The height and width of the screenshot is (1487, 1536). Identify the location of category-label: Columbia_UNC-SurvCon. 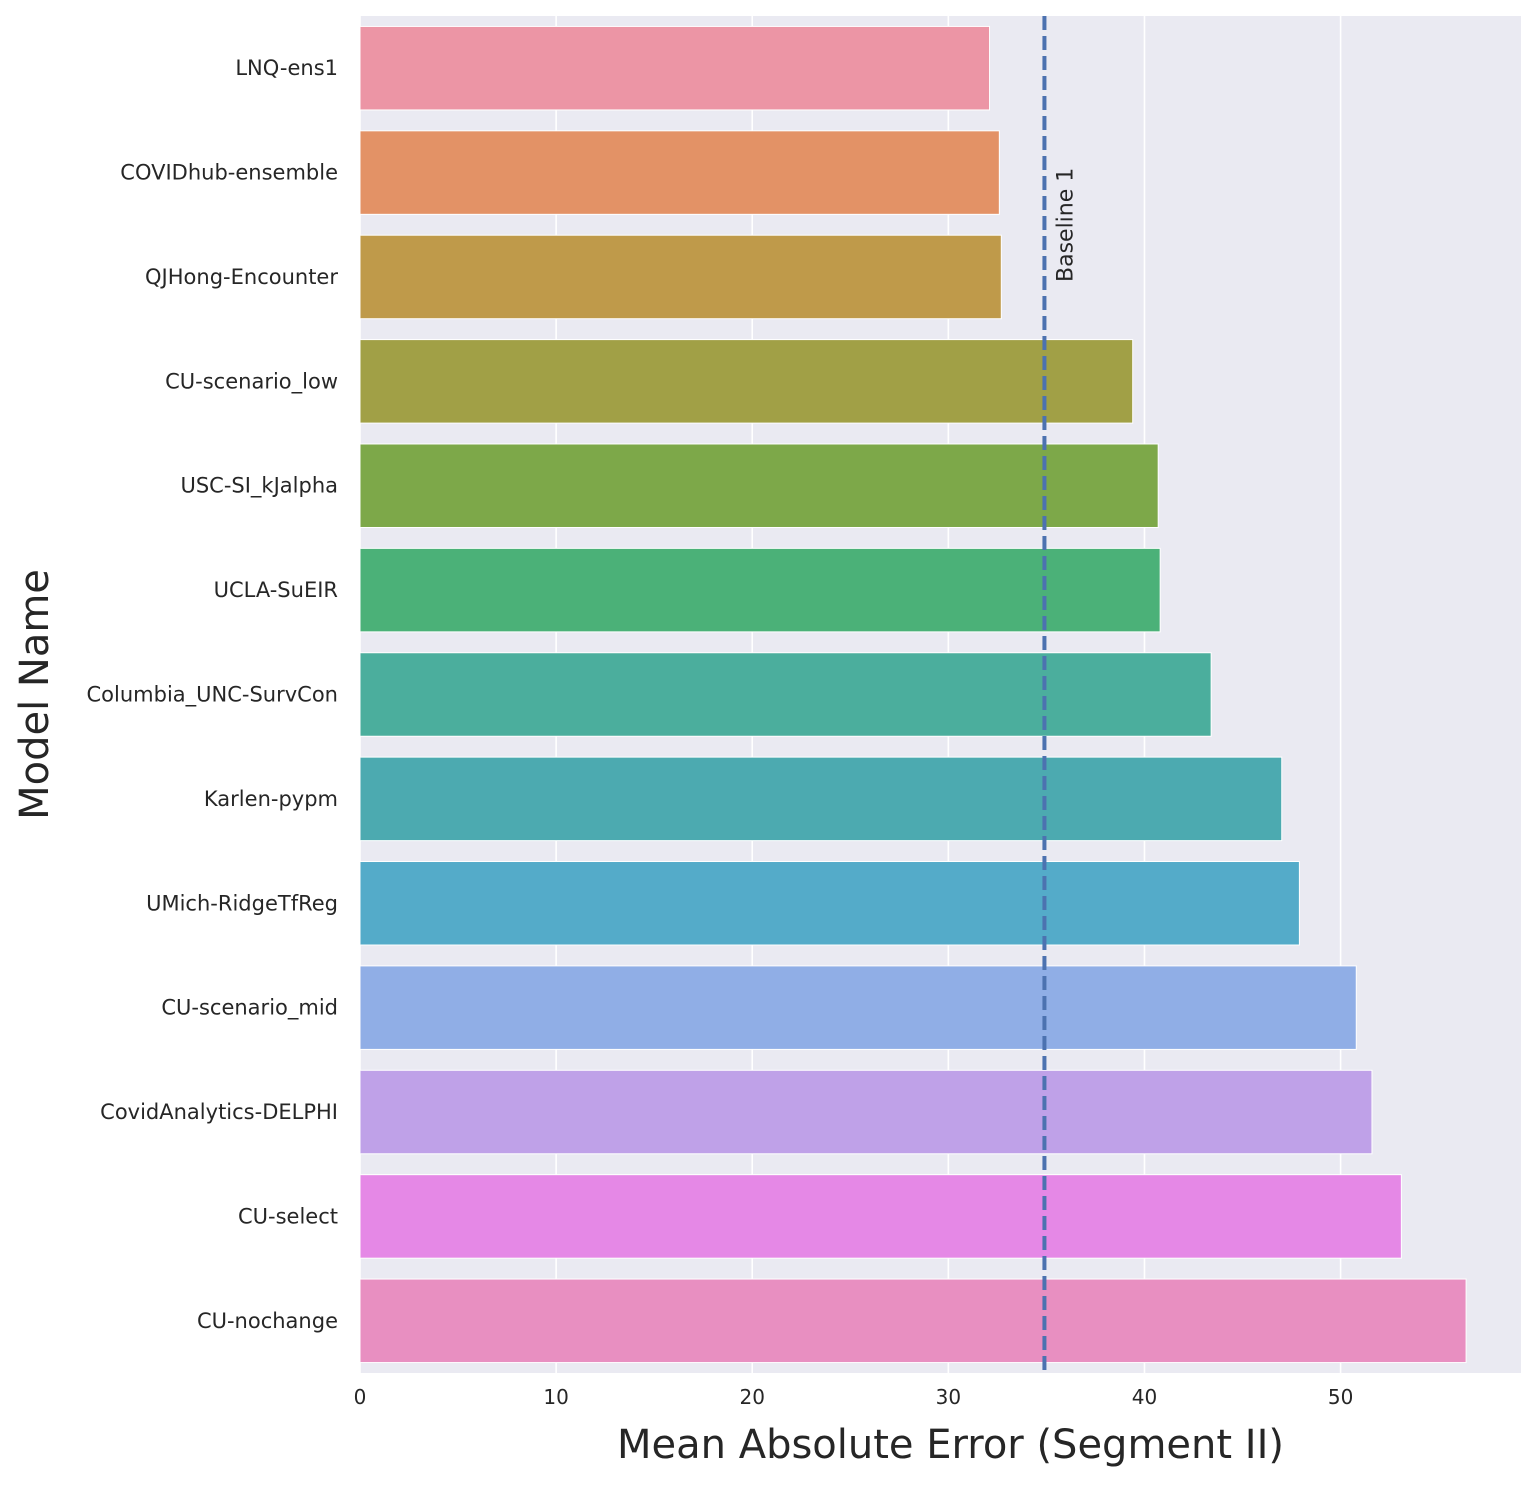
(213, 695).